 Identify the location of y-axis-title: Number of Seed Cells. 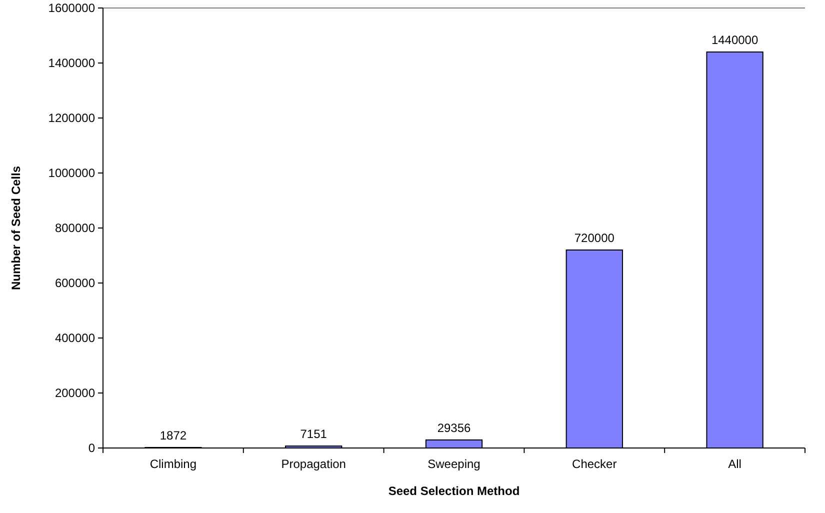
(16, 228).